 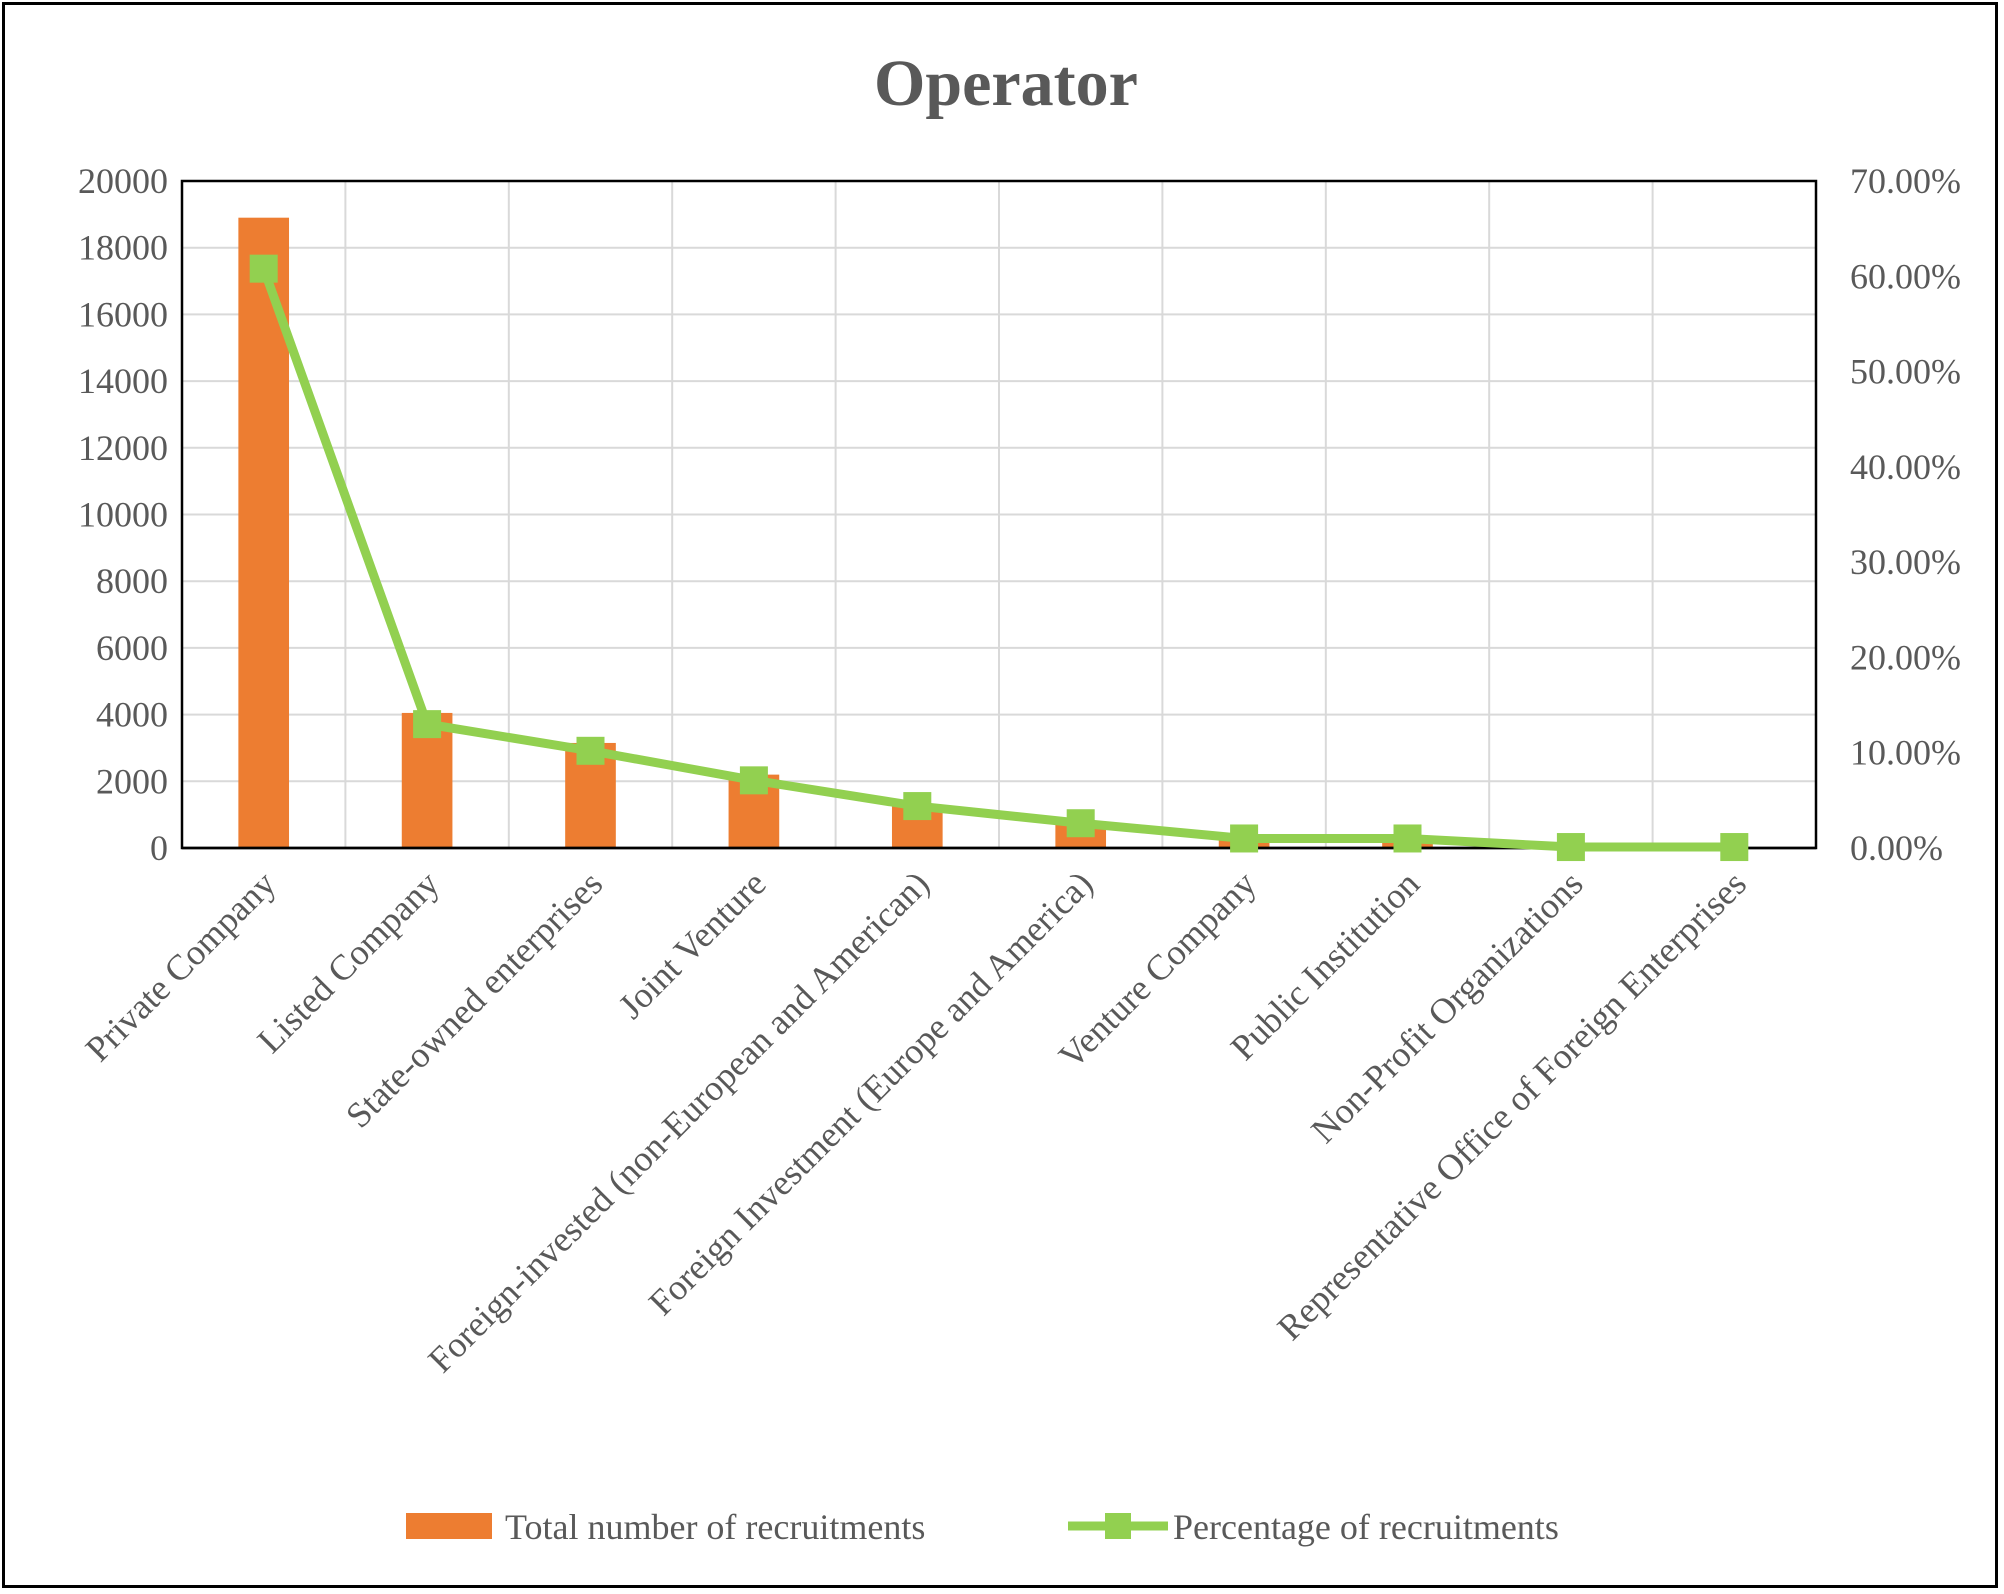 What do you see at coordinates (1006, 83) in the screenshot?
I see `chart-title: Operator` at bounding box center [1006, 83].